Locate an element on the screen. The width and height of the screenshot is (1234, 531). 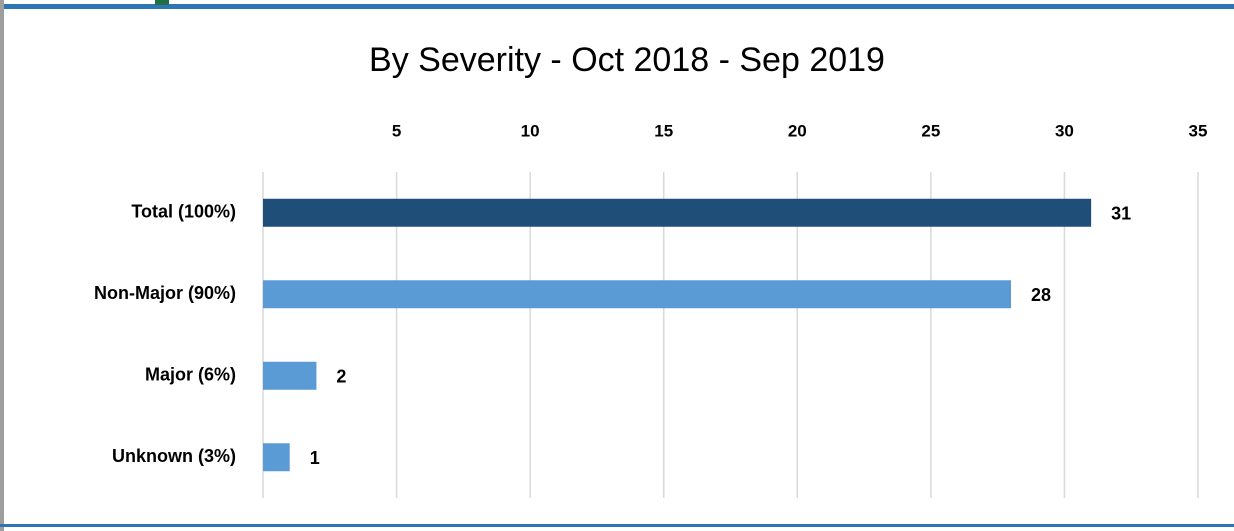
cell-marker is located at coordinates (162, 2).